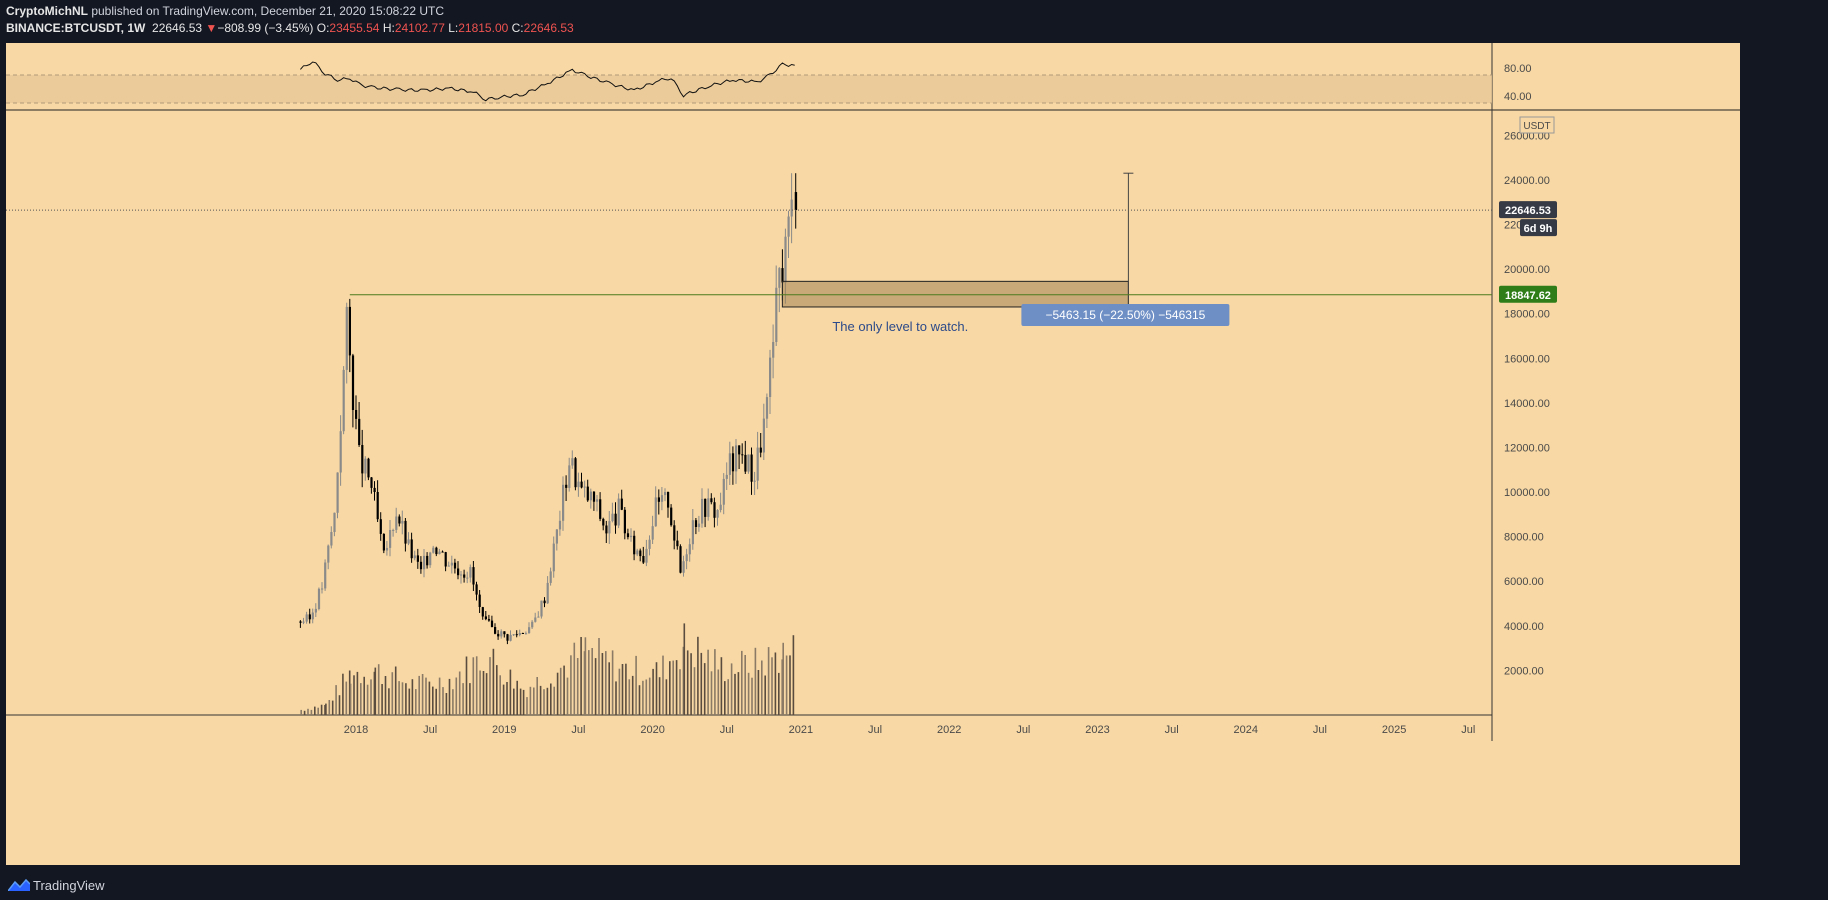 This screenshot has height=900, width=1828. I want to click on publisher-name: CryptoMichNL, so click(47, 11).